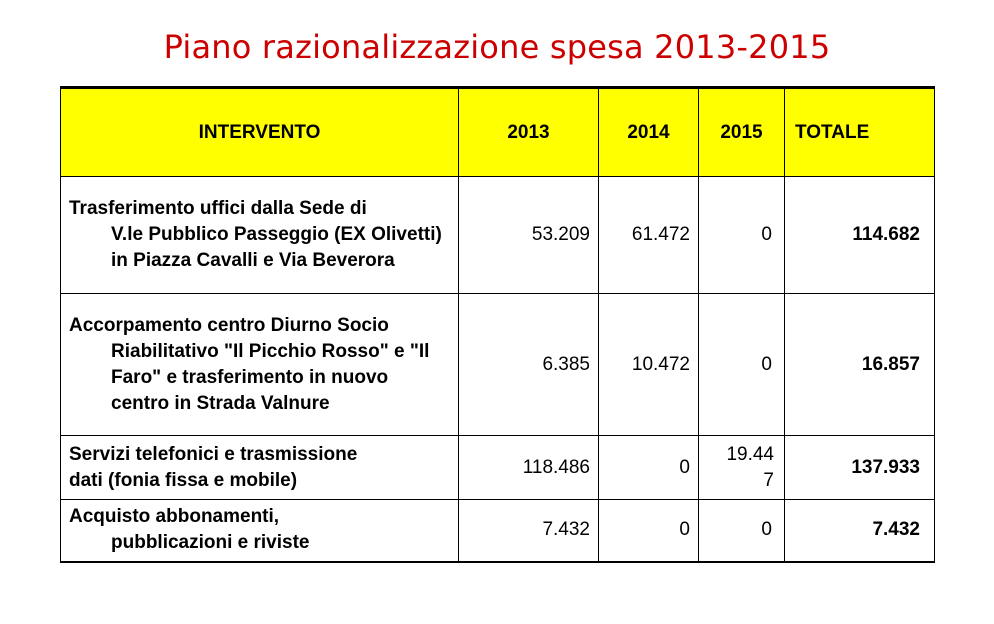 The image size is (994, 624). I want to click on value-2013: 7.432, so click(528, 531).